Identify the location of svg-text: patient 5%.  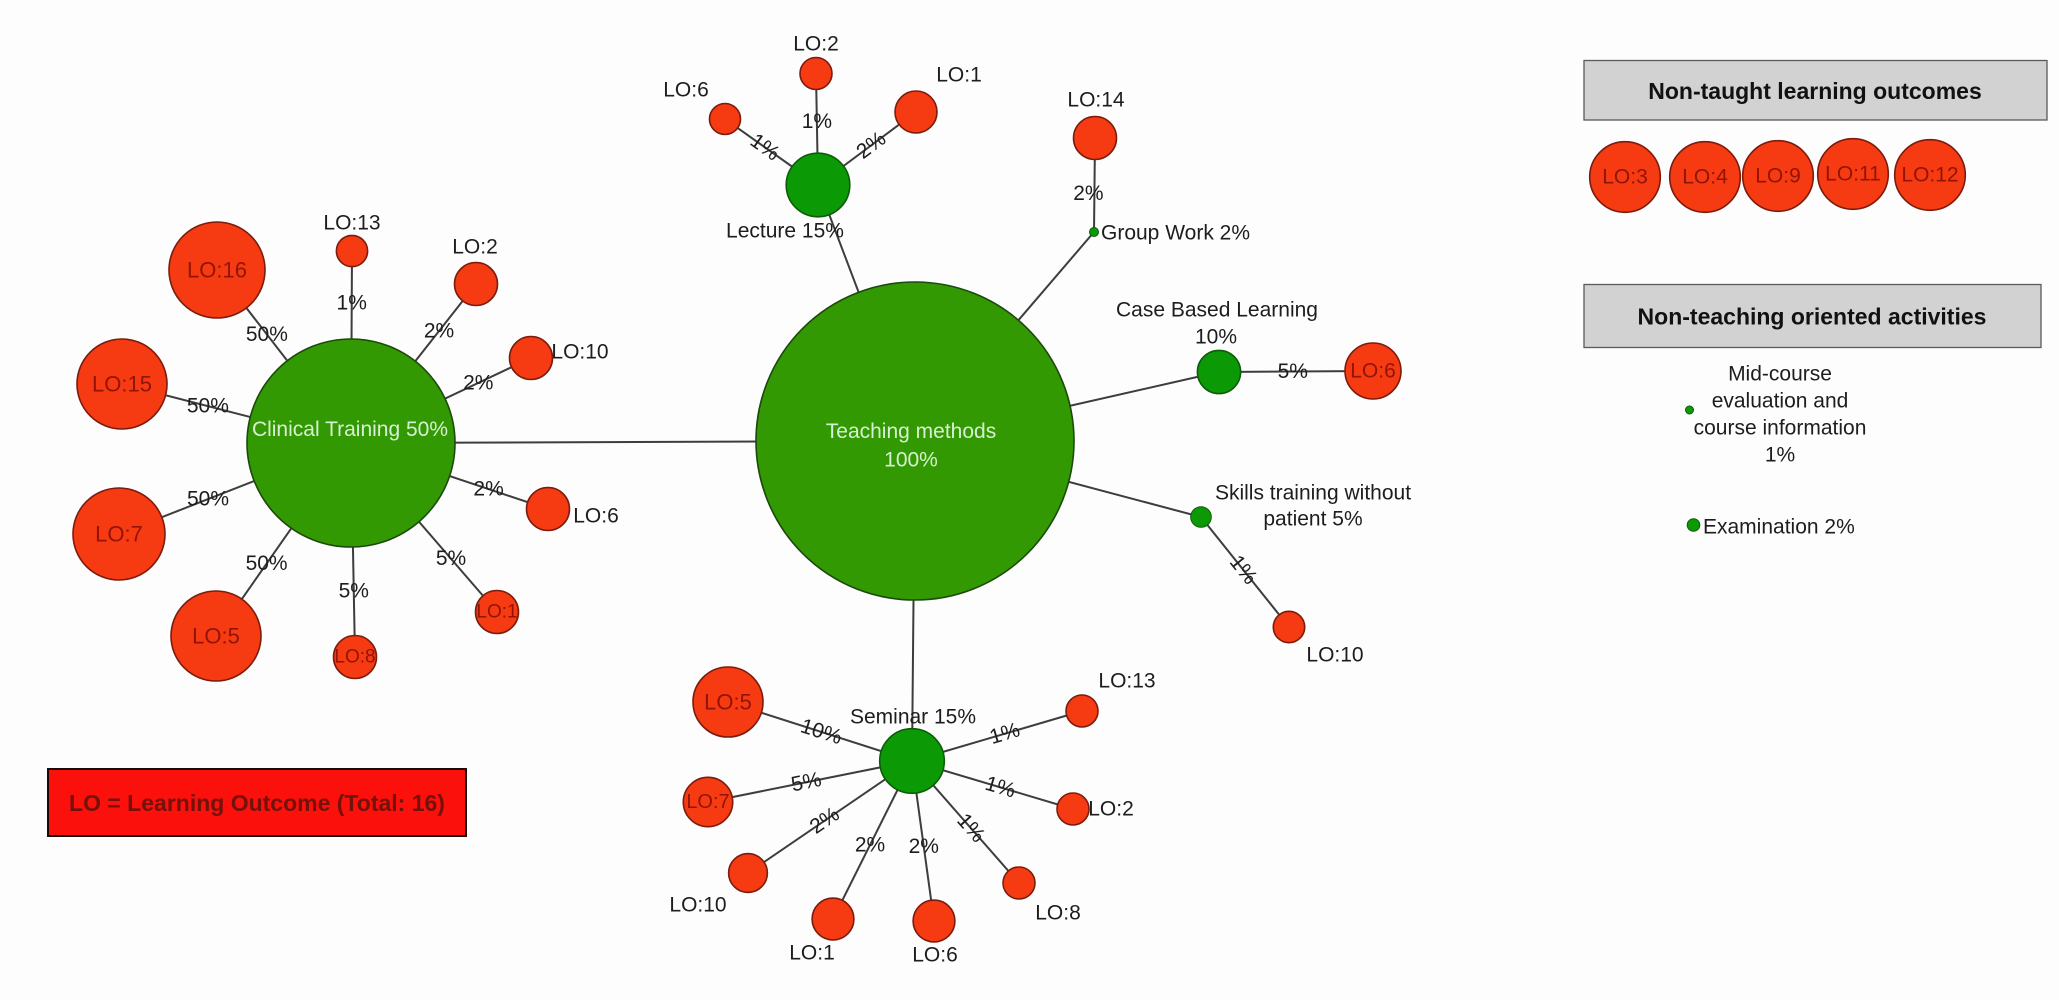
(1312, 519).